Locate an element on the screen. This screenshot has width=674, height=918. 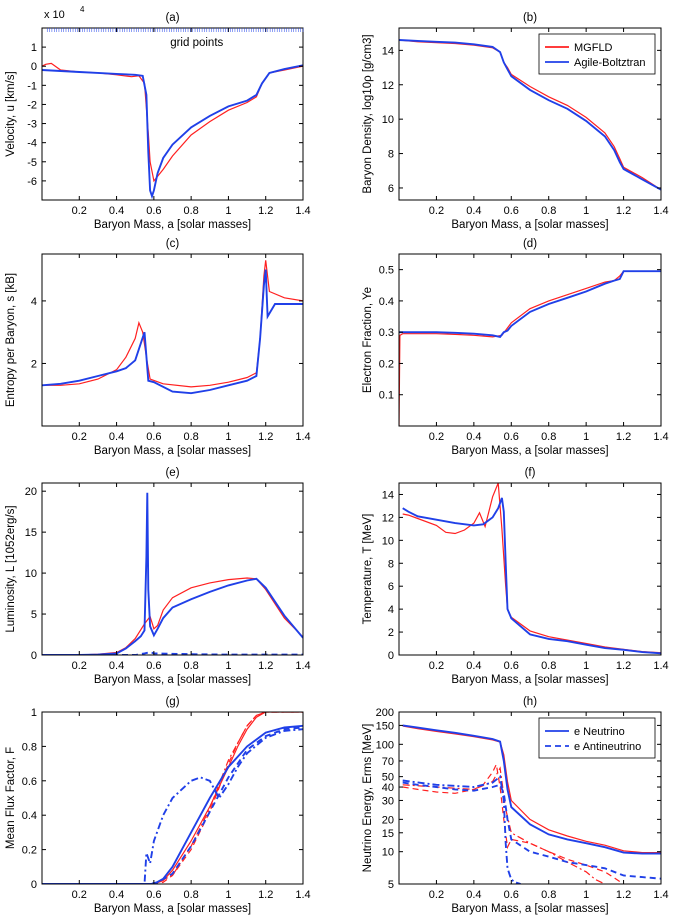
panel-title: (e) is located at coordinates (172, 473).